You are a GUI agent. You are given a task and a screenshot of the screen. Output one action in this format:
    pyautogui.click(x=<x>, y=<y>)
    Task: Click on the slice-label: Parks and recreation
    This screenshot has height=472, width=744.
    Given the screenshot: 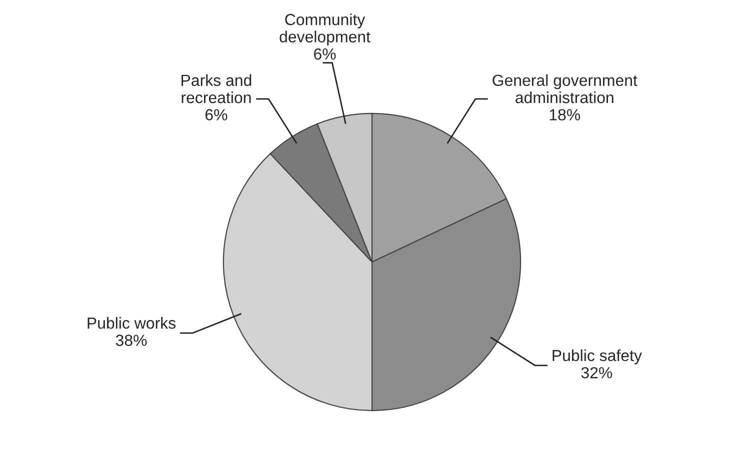 What is the action you would take?
    pyautogui.click(x=217, y=89)
    